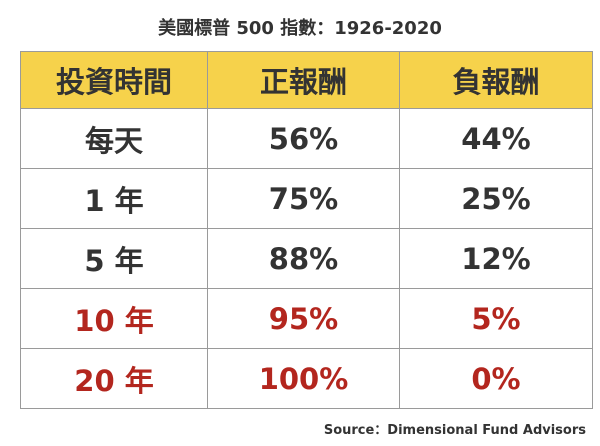 Image resolution: width=600 pixels, height=446 pixels. Describe the element at coordinates (114, 138) in the screenshot. I see `period-cell: 每天` at that location.